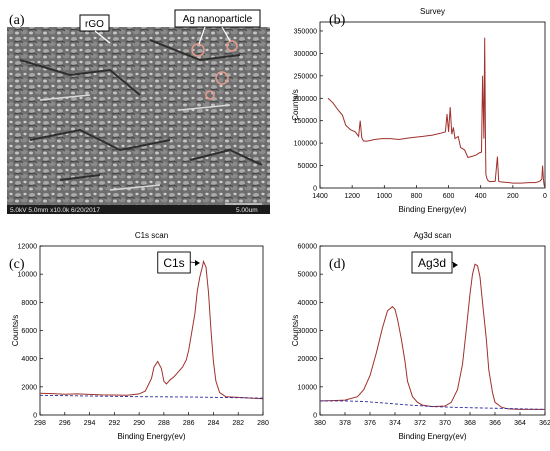 Image resolution: width=550 pixels, height=451 pixels. I want to click on sem-footer-bar, so click(138, 209).